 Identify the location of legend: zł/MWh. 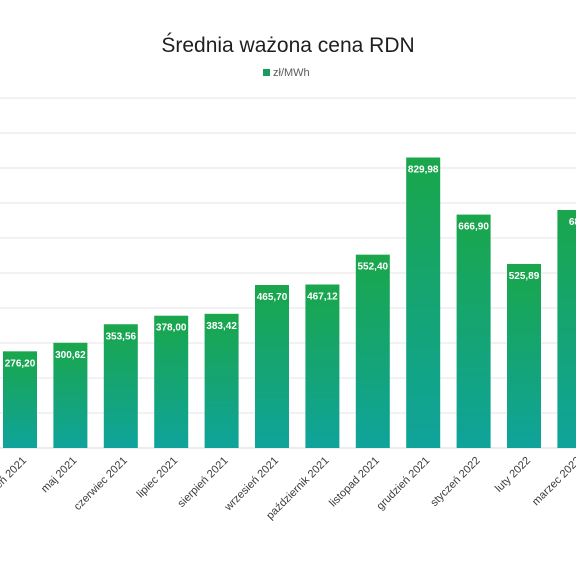
(286, 73).